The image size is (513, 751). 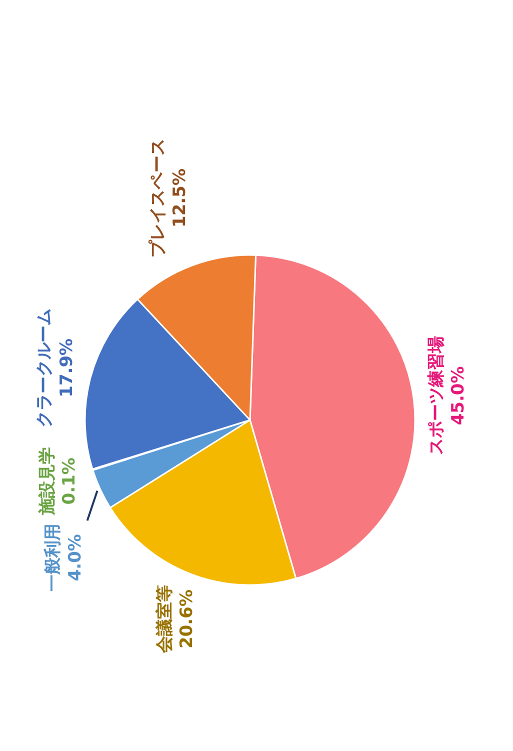 I want to click on data-label: 20.6%, so click(x=187, y=619).